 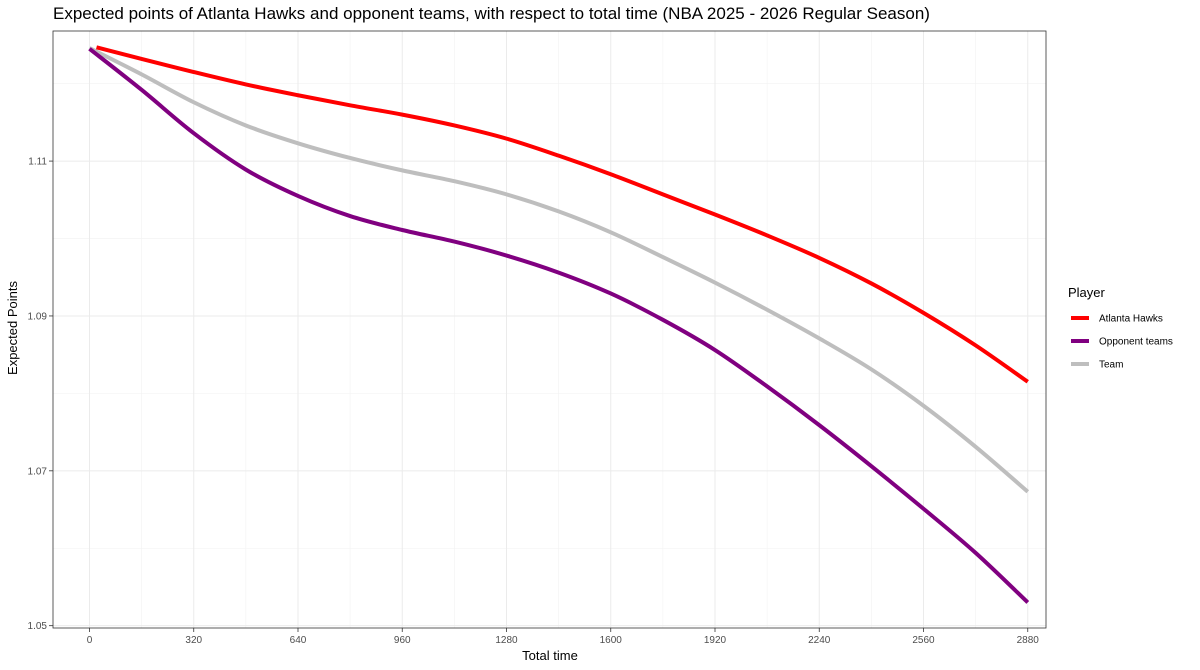 What do you see at coordinates (38, 626) in the screenshot?
I see `y-tick-label: 1.05` at bounding box center [38, 626].